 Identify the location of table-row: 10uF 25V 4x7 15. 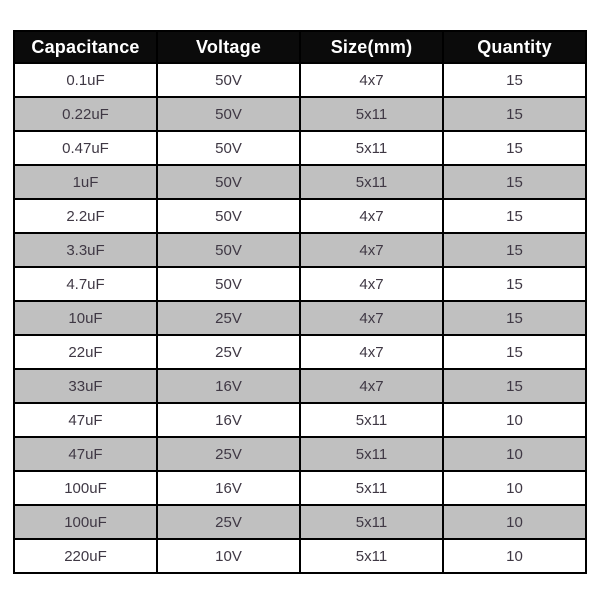
(300, 318).